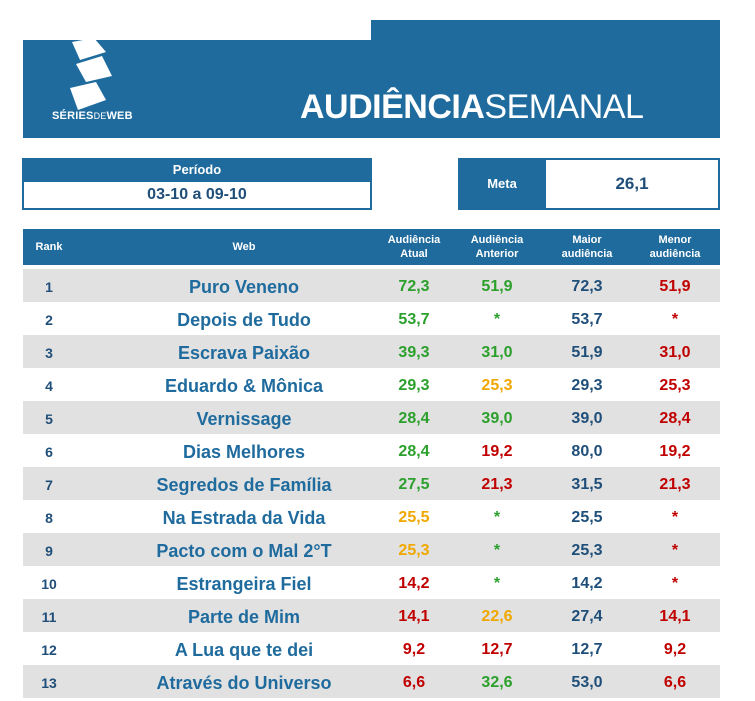  What do you see at coordinates (371, 549) in the screenshot?
I see `table-row: 9 Pacto com o Mal 2°T 25,3 * 25,3 *` at bounding box center [371, 549].